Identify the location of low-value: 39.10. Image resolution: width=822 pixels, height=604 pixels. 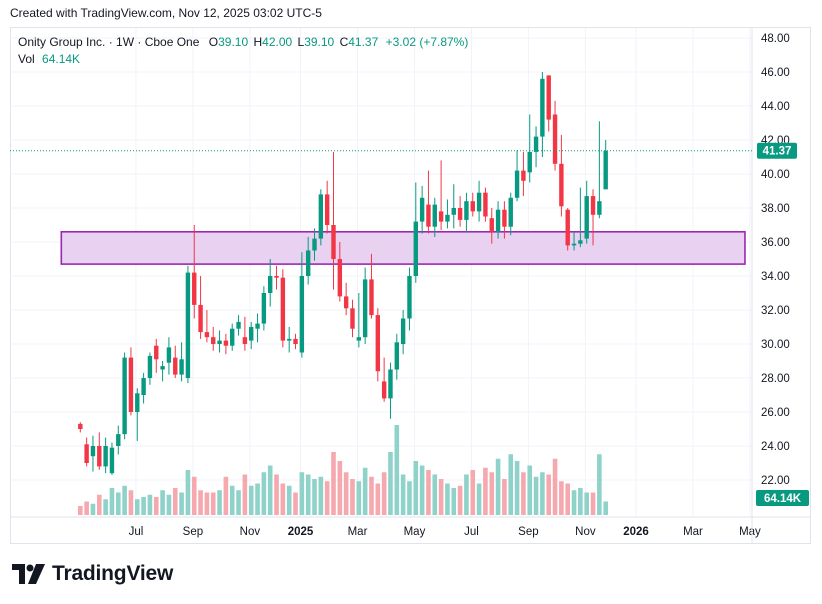
(319, 42).